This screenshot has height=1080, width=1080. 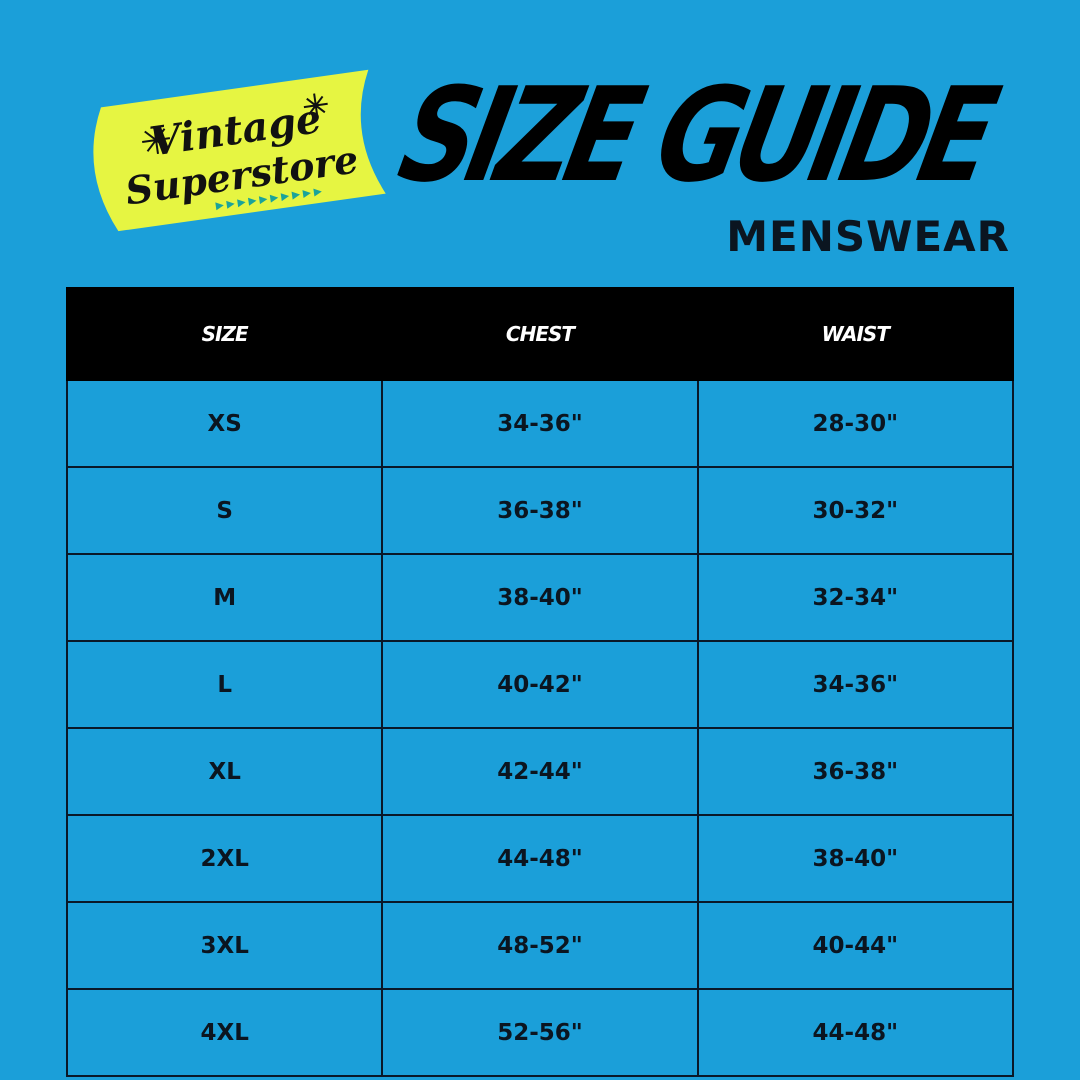 I want to click on cell-waist: 32-34", so click(x=855, y=597).